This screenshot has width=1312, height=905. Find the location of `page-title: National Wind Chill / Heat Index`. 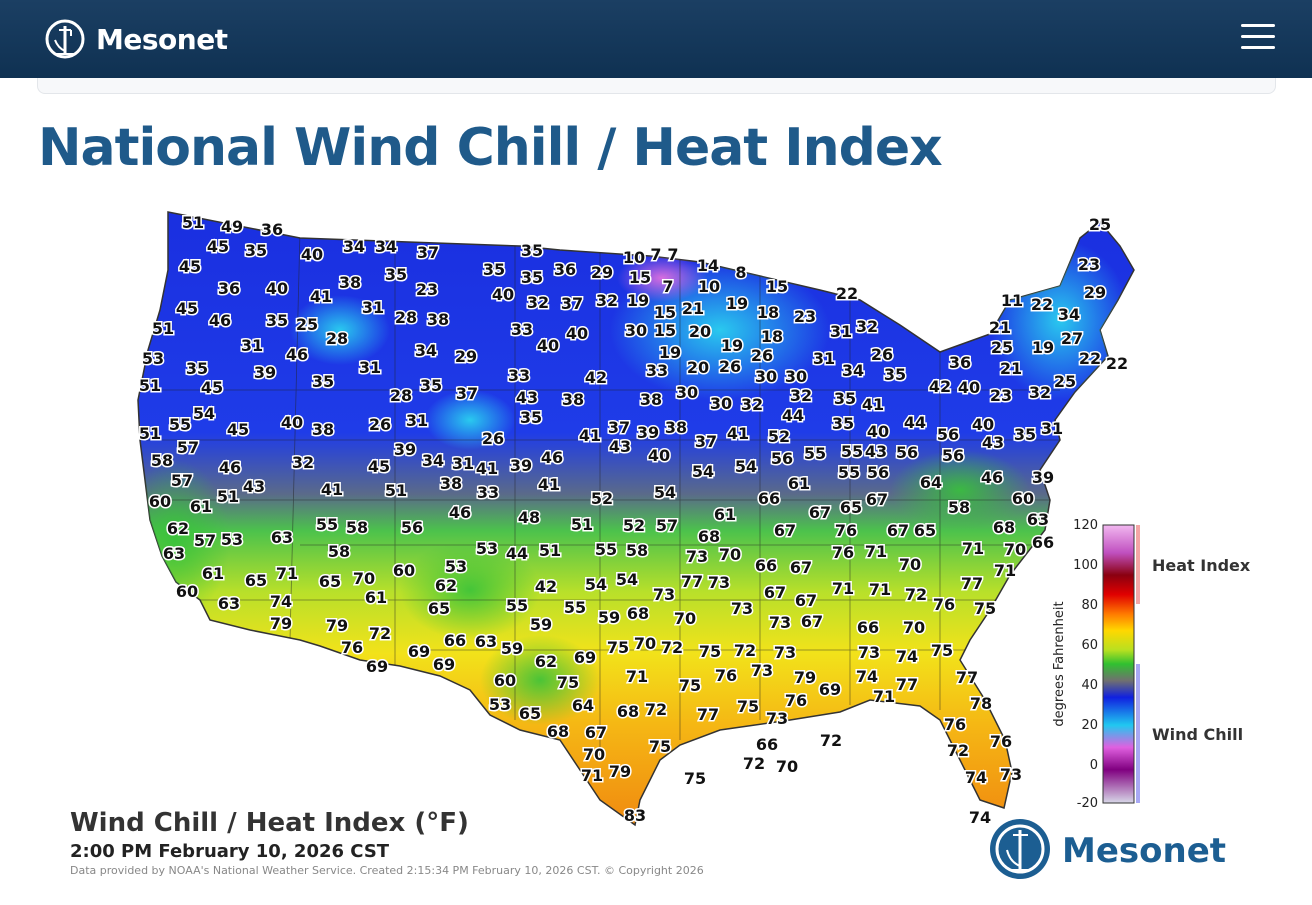

page-title: National Wind Chill / Heat Index is located at coordinates (490, 148).